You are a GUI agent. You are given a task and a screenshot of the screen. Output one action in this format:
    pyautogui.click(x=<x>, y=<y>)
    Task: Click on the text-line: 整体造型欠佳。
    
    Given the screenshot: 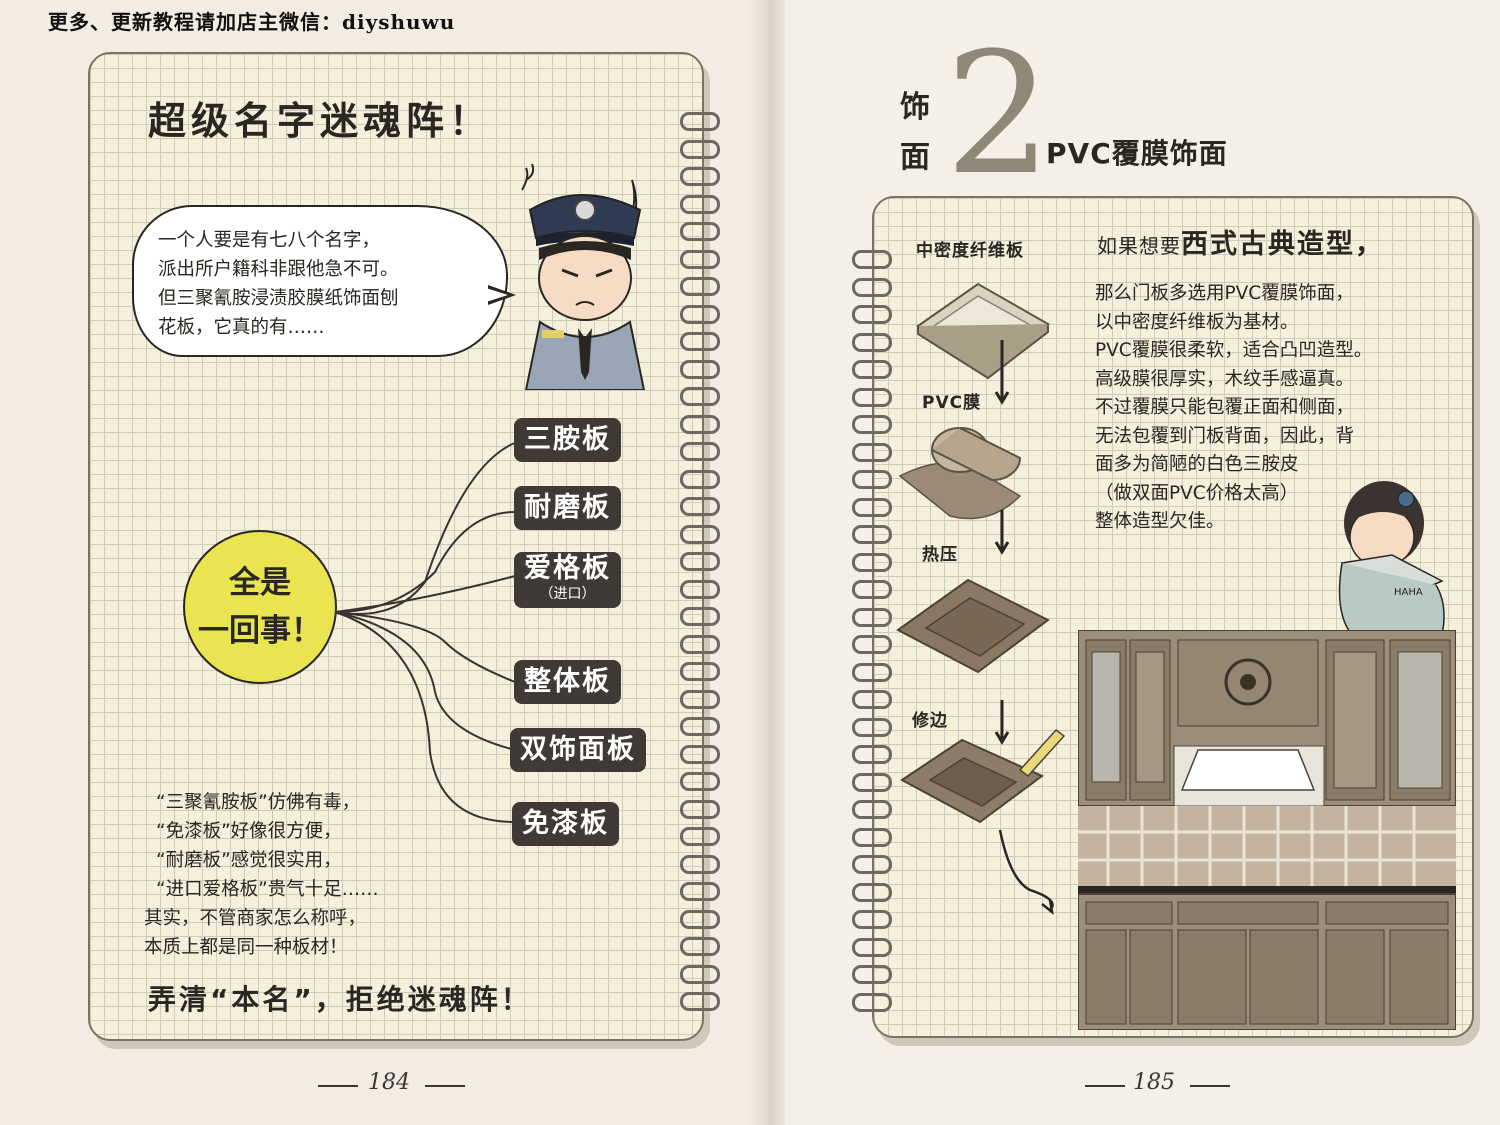 What is the action you would take?
    pyautogui.click(x=1160, y=521)
    